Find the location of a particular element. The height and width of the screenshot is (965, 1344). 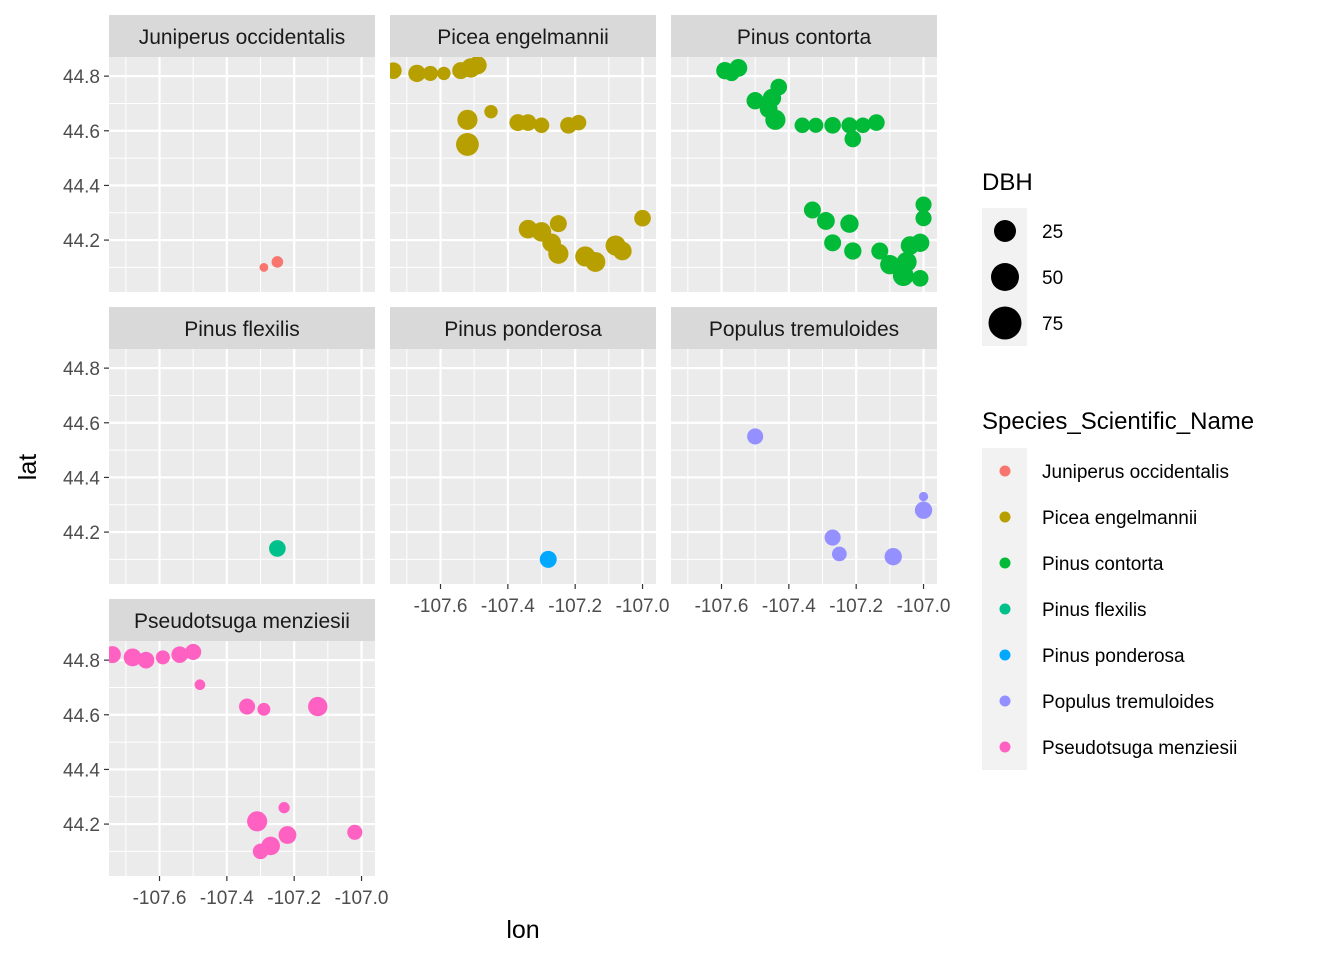

y-axis-pinus-flexilis: 44.2 44.4 44.6 44.8 is located at coordinates (86, 451).